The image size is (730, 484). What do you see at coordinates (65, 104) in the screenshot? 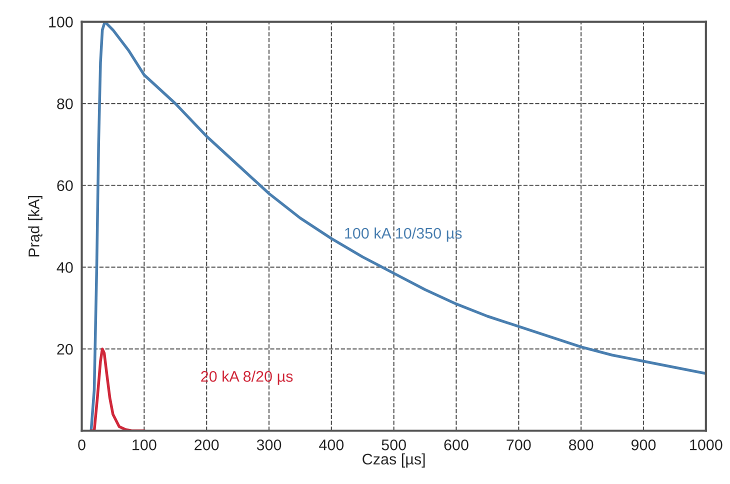
I see `y-tick-label: 80` at bounding box center [65, 104].